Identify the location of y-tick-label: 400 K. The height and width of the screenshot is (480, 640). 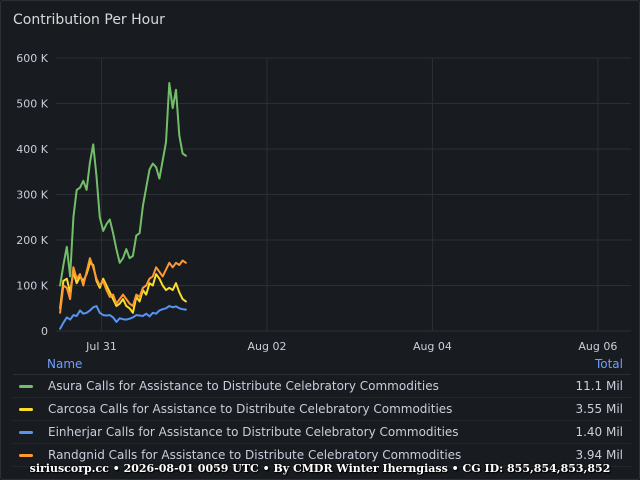
(32, 149).